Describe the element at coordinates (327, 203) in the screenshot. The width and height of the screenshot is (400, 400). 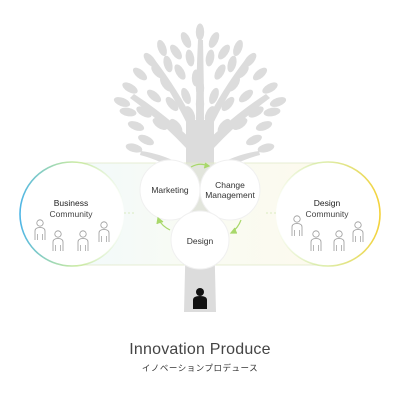
I see `design-community-label-line1: Design` at that location.